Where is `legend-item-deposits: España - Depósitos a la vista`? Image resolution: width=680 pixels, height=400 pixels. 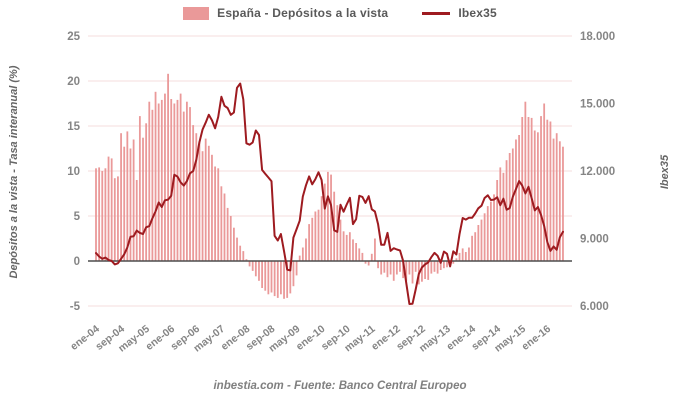 legend-item-deposits: España - Depósitos a la vista is located at coordinates (285, 13).